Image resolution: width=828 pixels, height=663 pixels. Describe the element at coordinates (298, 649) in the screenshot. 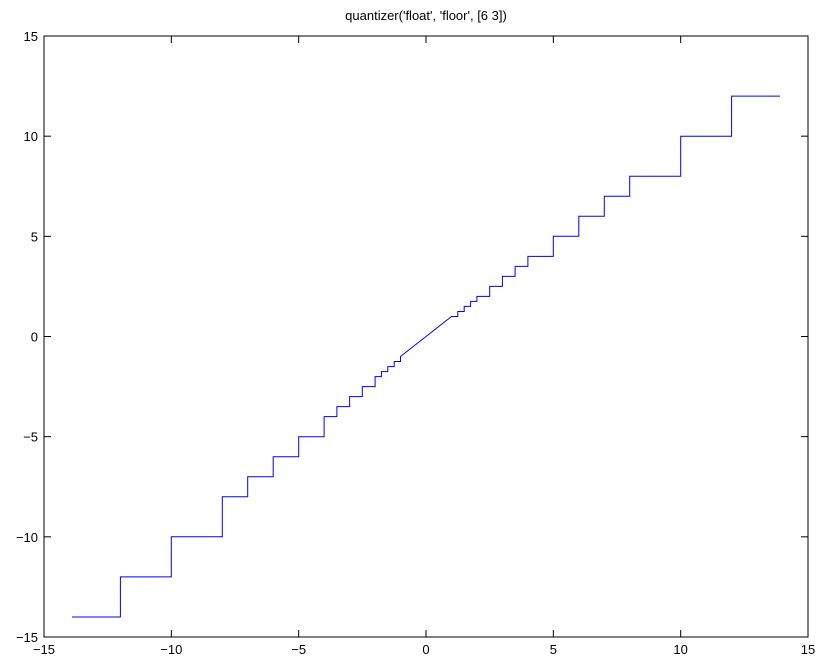

I see `x-tick-label: −5` at that location.